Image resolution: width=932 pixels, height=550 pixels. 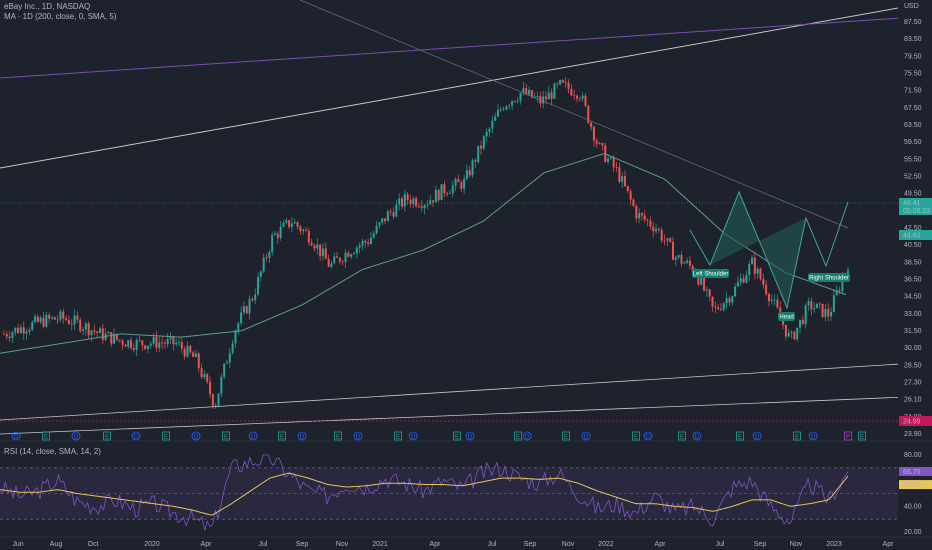 What do you see at coordinates (913, 177) in the screenshot?
I see `price-tick-label: 52.50` at bounding box center [913, 177].